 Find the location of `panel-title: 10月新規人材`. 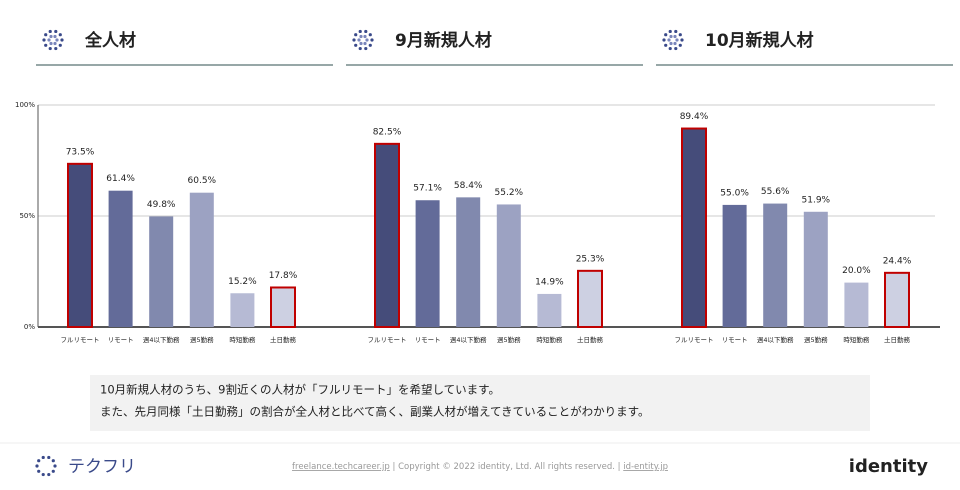

panel-title: 10月新規人材 is located at coordinates (759, 40).